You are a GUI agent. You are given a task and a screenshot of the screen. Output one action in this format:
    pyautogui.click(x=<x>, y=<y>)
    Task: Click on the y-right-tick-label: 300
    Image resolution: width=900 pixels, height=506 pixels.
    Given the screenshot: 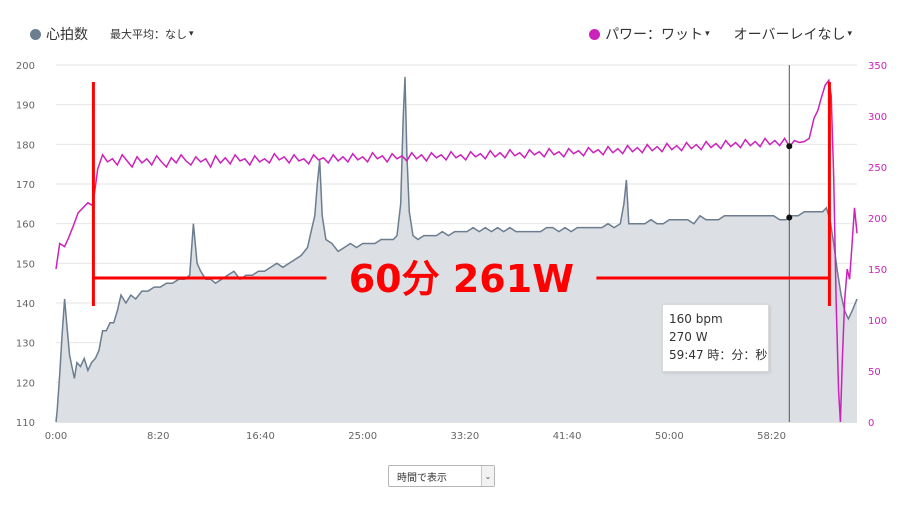 What is the action you would take?
    pyautogui.click(x=877, y=117)
    